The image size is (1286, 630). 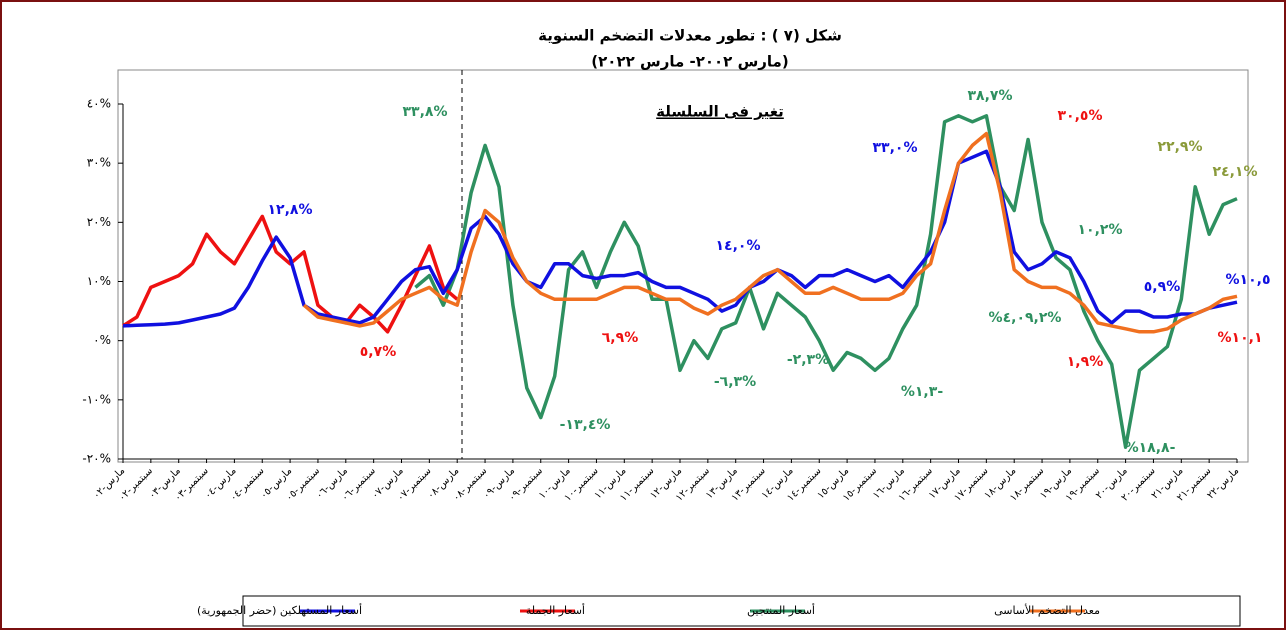 What do you see at coordinates (1235, 172) in the screenshot?
I see `annotation: ٢٤,١%` at bounding box center [1235, 172].